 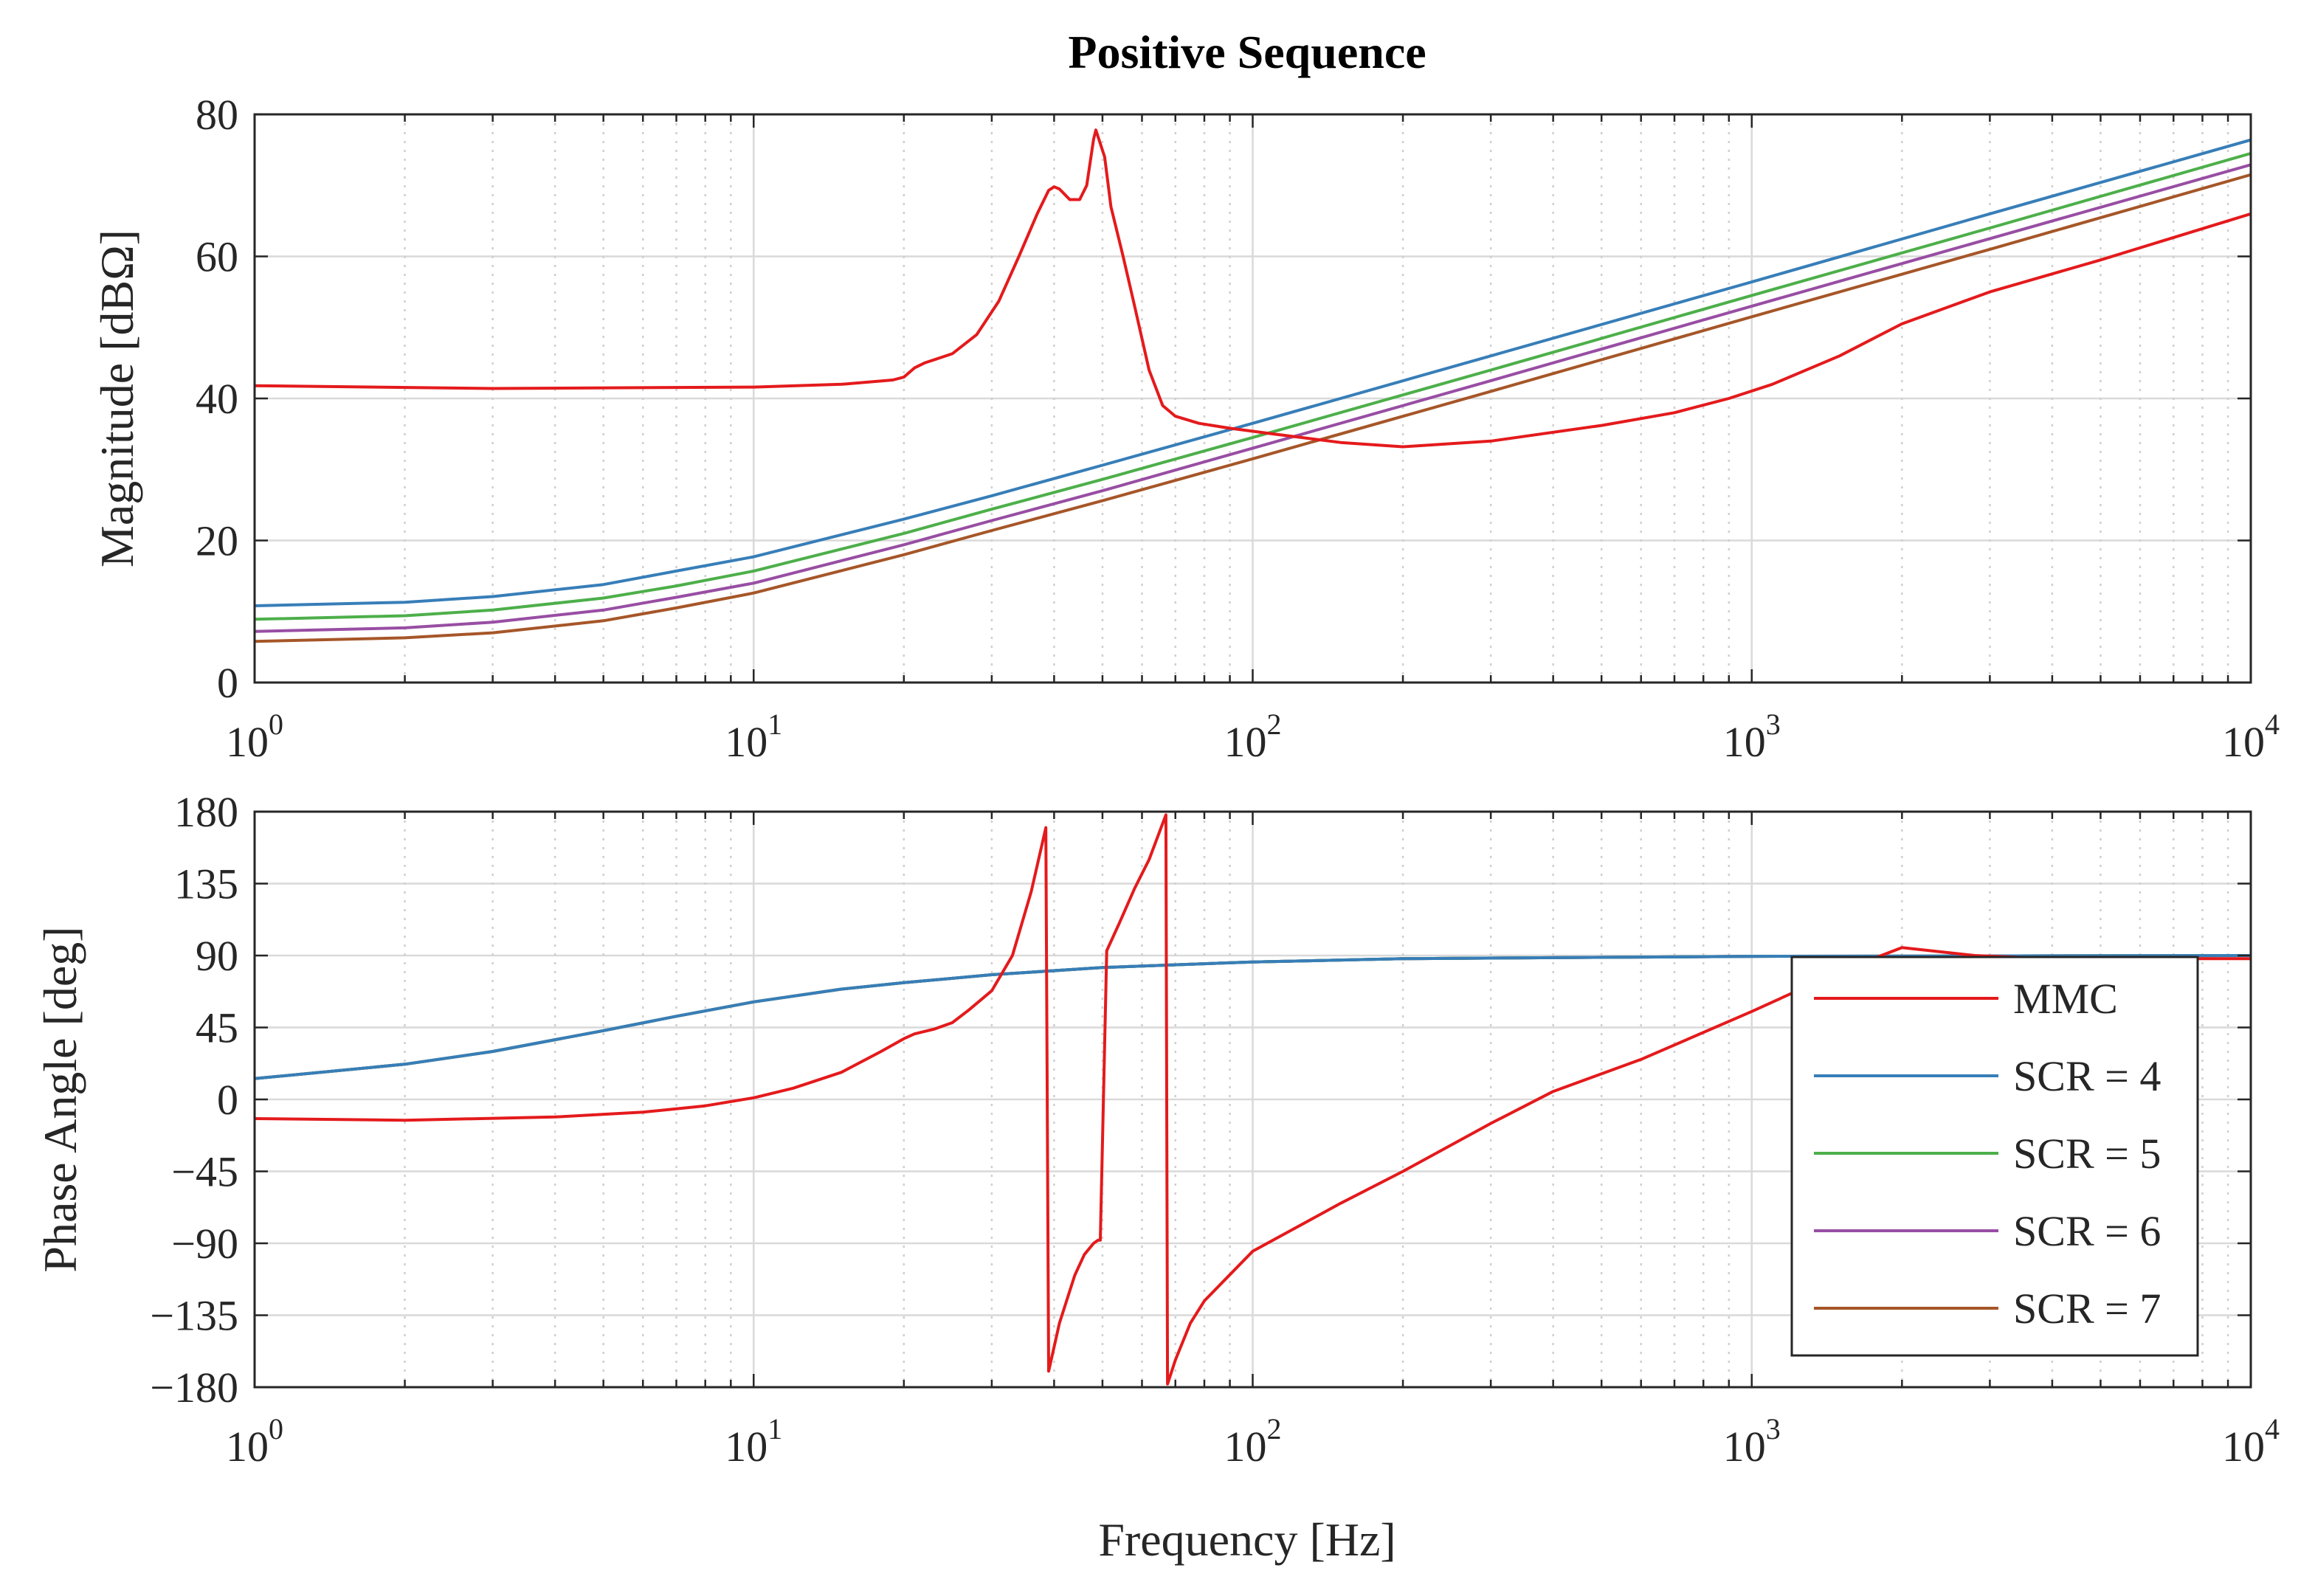 I want to click on magnitude-ylabel: Magnitude [dBΩ], so click(x=117, y=398).